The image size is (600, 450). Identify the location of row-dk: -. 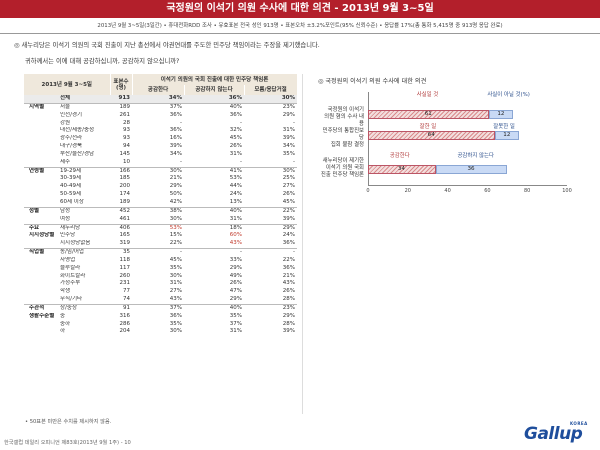
(294, 161).